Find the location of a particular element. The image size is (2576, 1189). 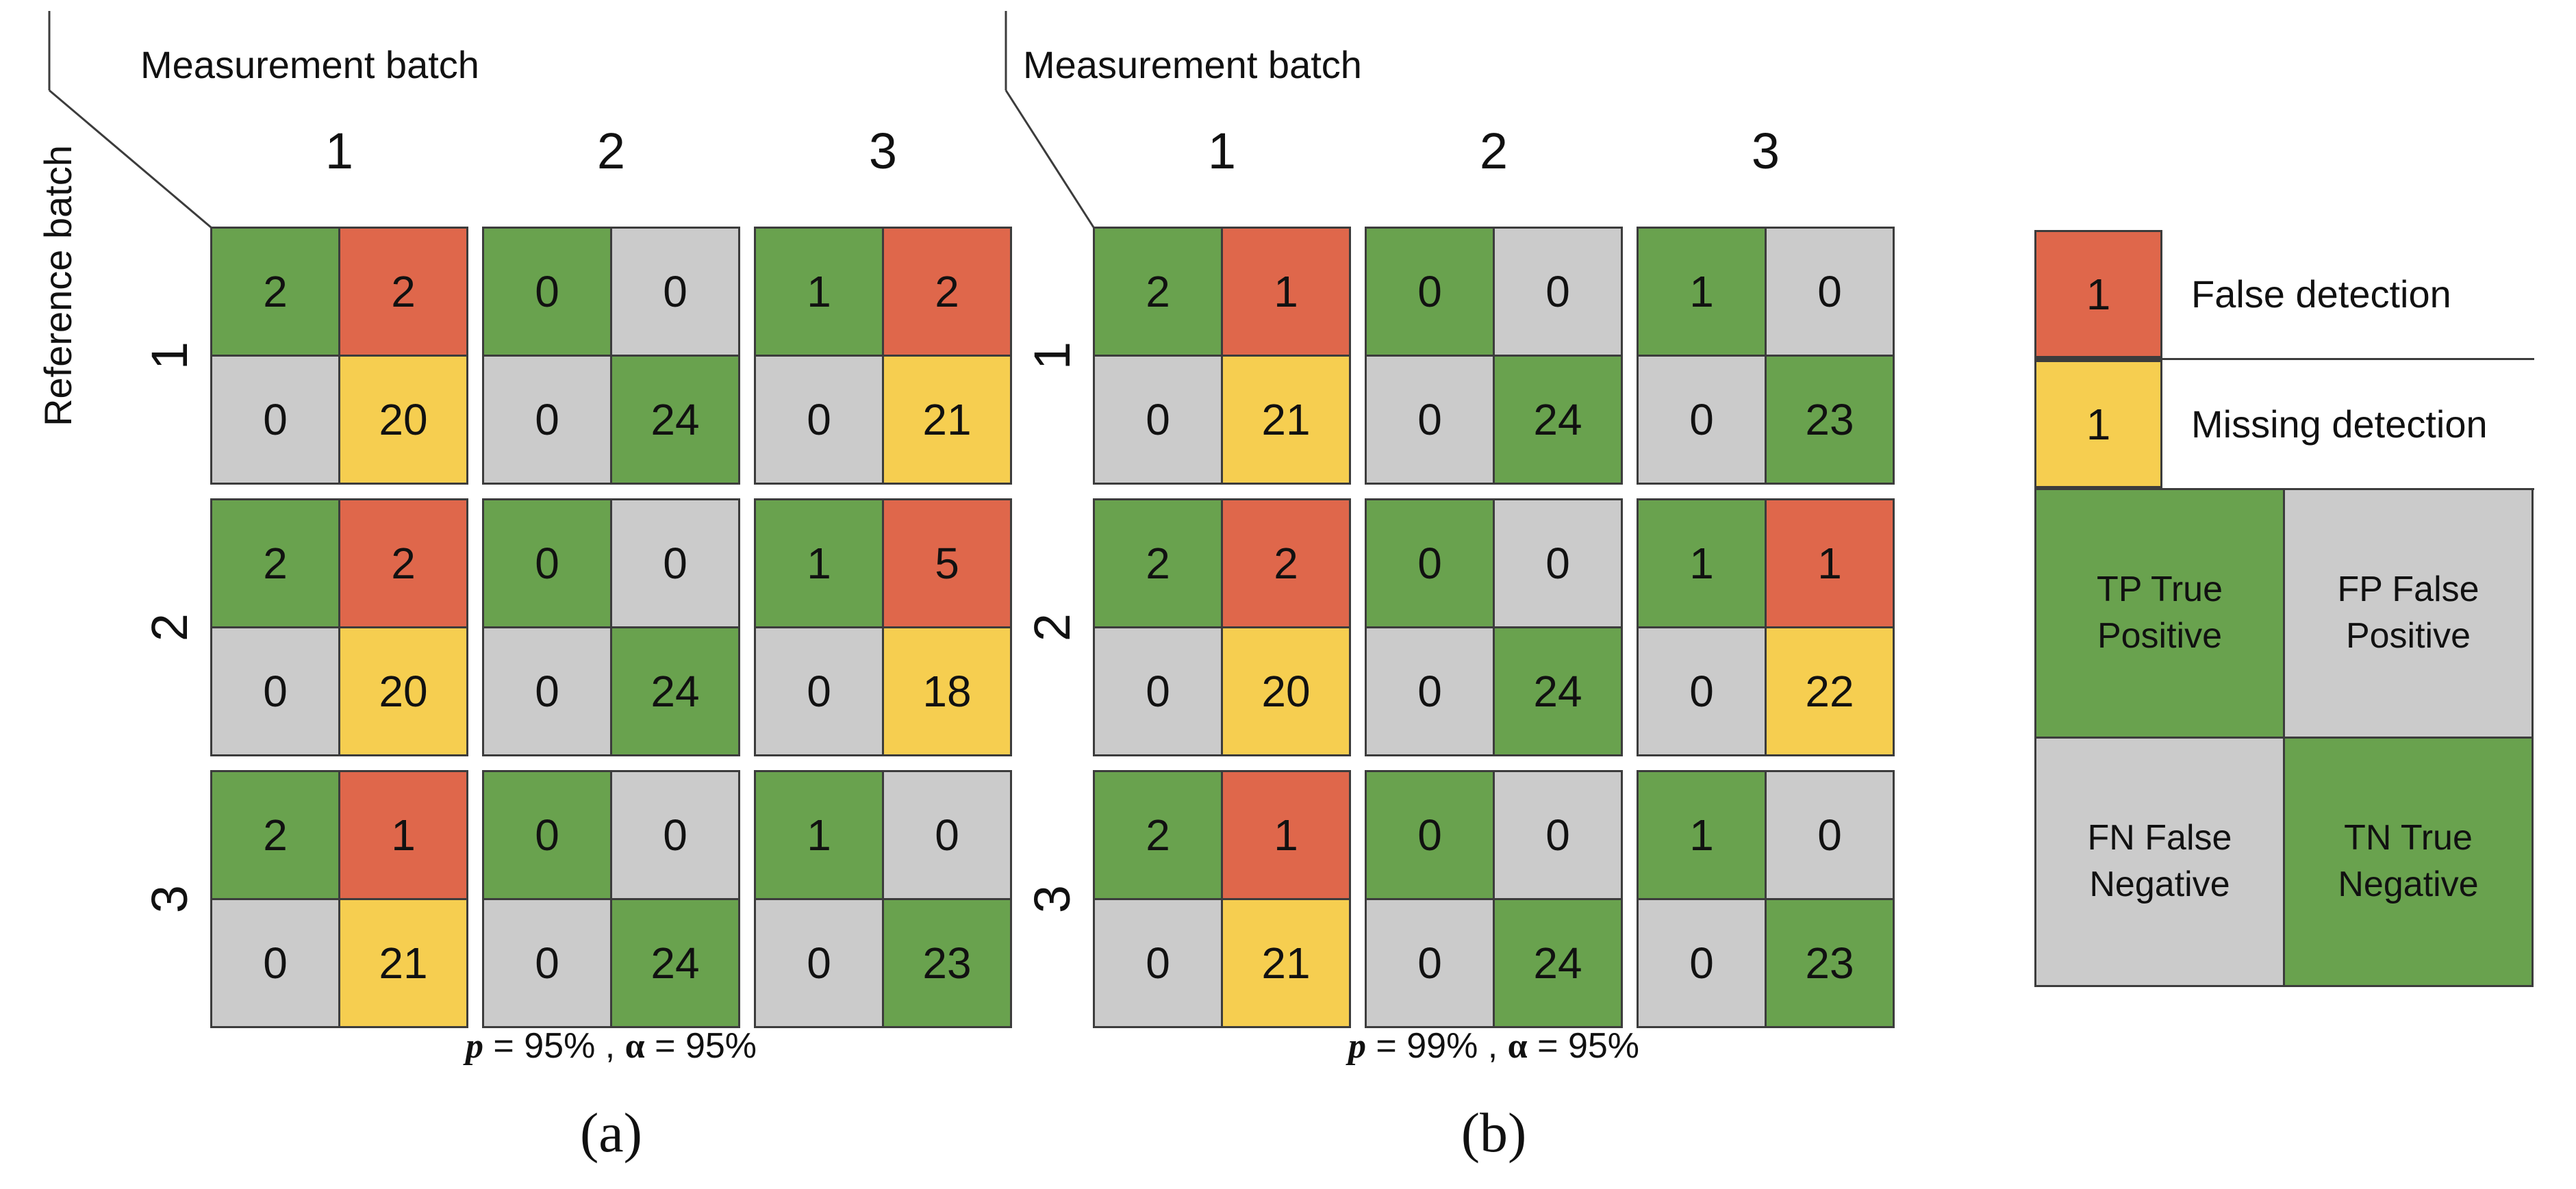

p-value: = 99% , is located at coordinates (1437, 1046).